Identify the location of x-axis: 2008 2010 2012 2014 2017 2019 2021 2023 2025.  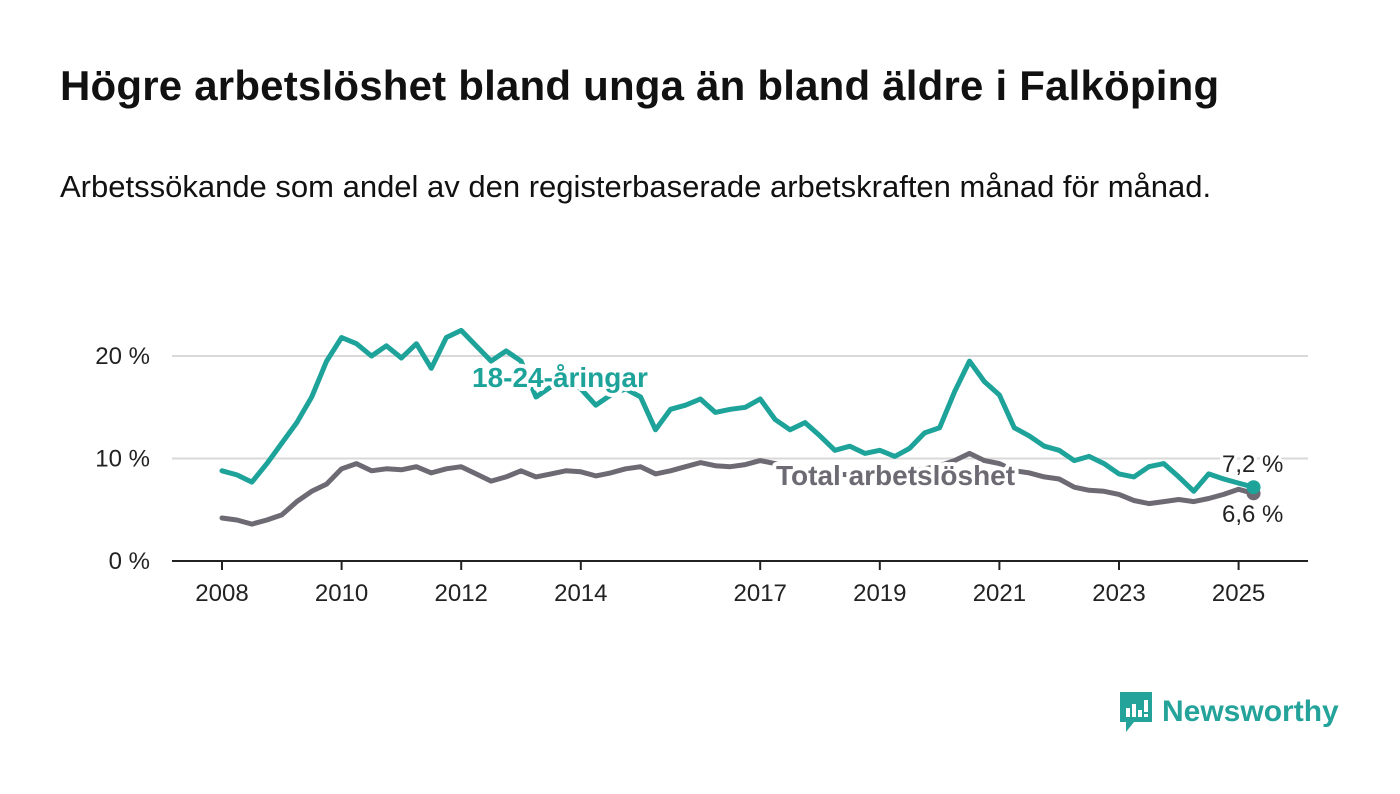
(740, 583).